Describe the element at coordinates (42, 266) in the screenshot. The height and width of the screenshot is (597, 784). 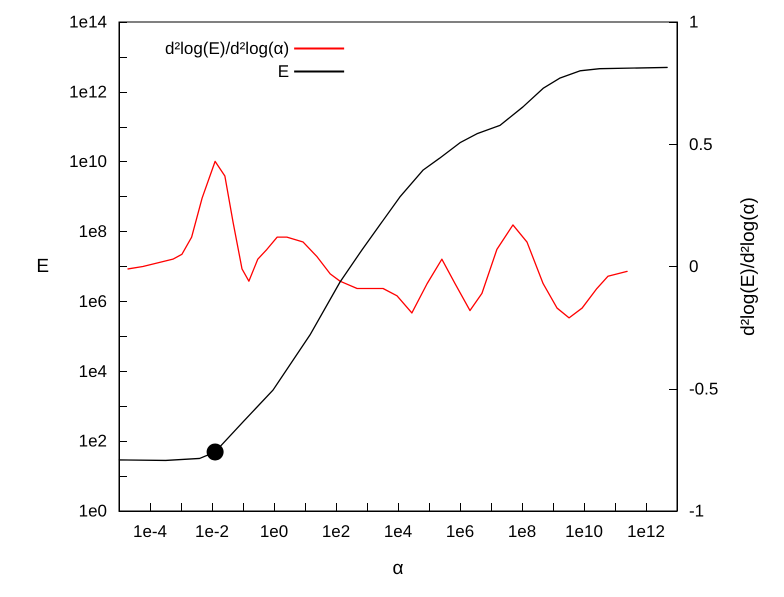
I see `y-axis-title: E` at that location.